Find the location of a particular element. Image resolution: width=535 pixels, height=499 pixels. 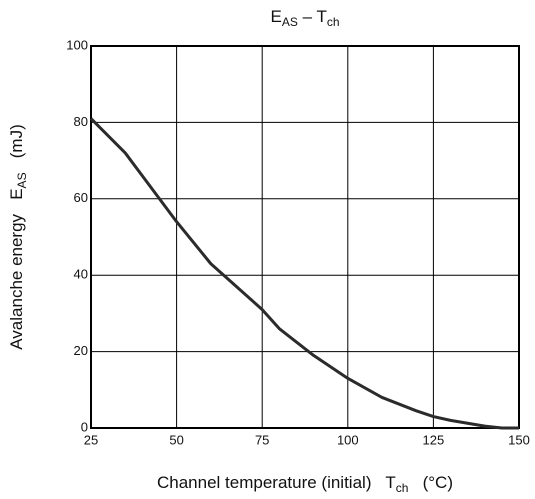

x-tick-label: 75 is located at coordinates (262, 439).